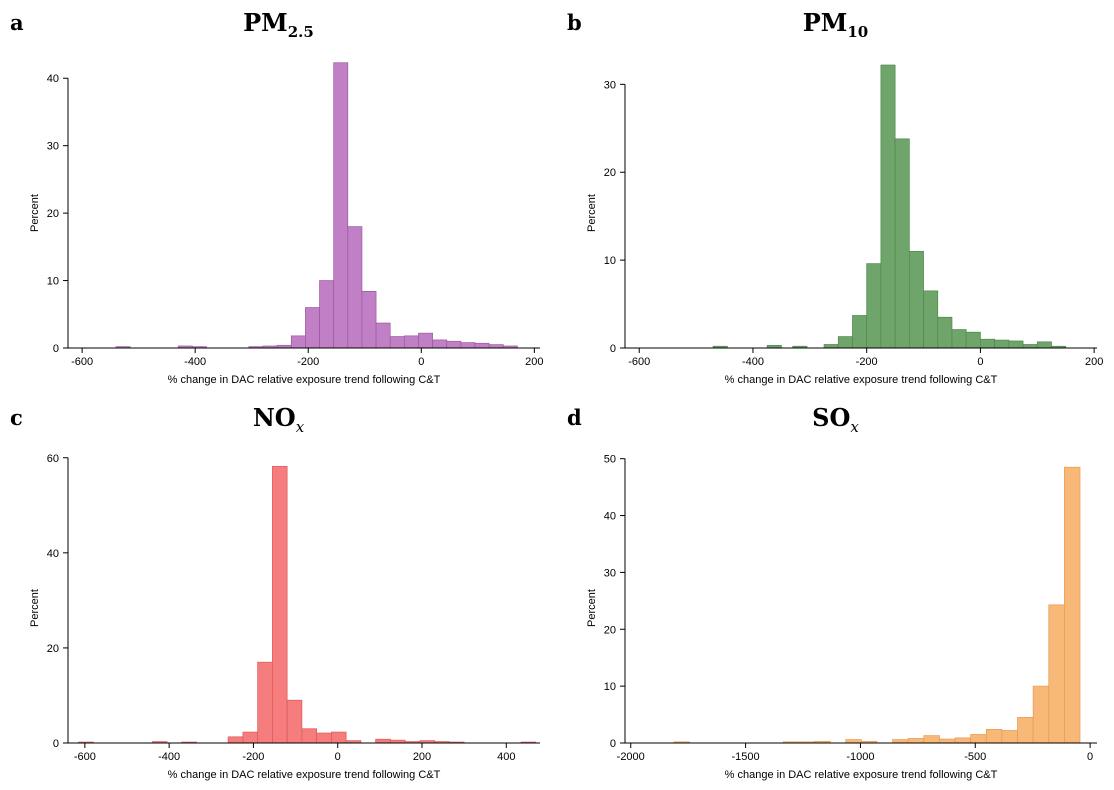 This screenshot has height=790, width=1114. Describe the element at coordinates (506, 757) in the screenshot. I see `x-tick-label: 400` at that location.